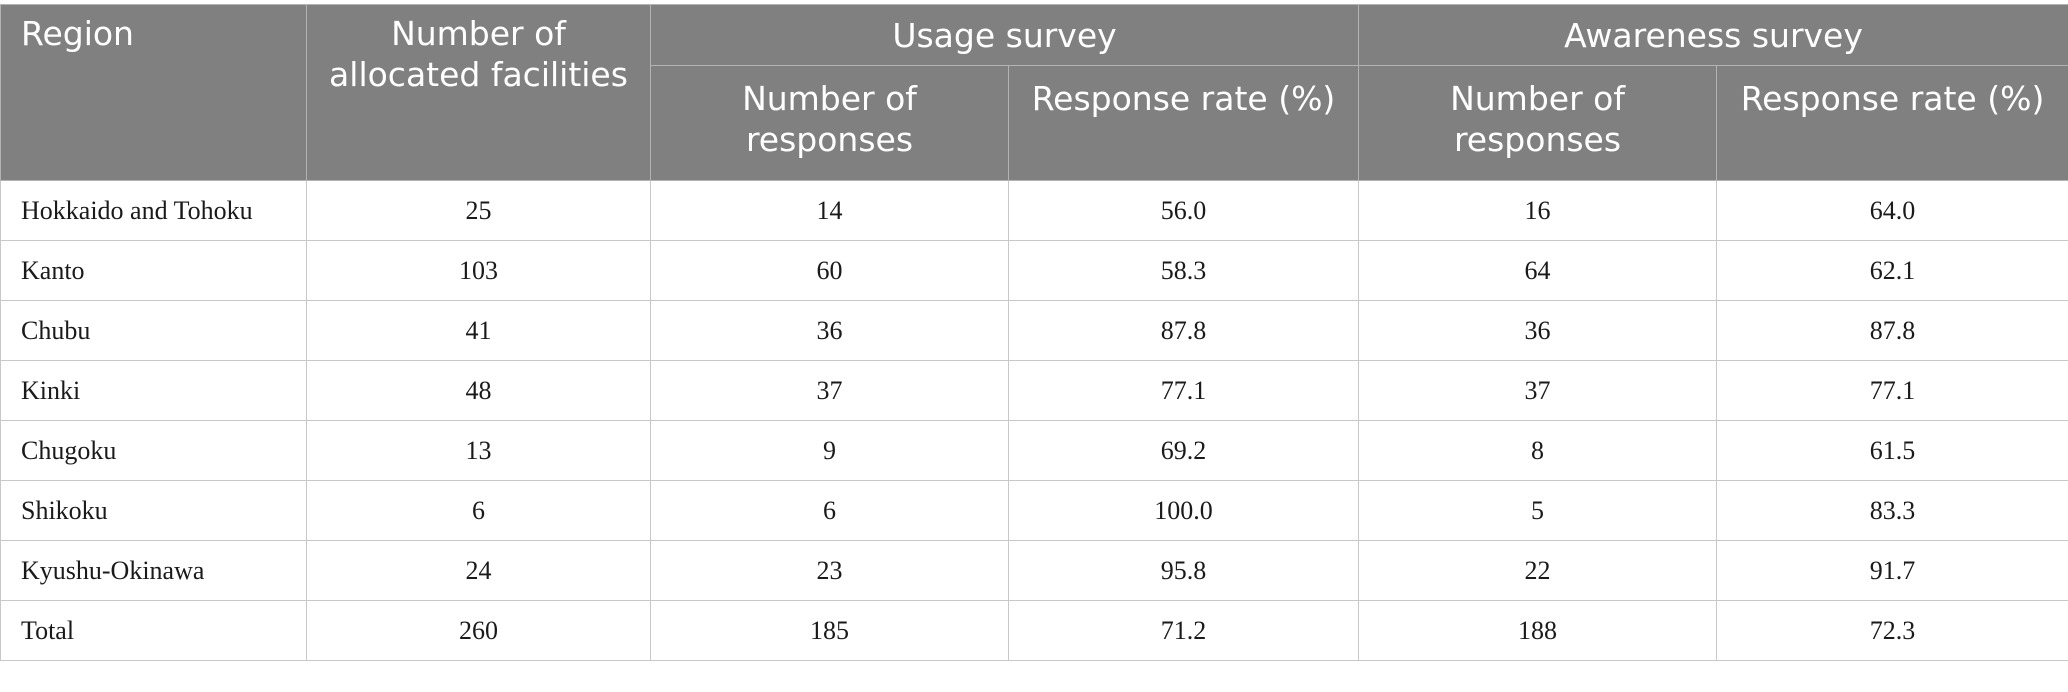 This screenshot has width=2068, height=692. I want to click on table-row: Kanto 103 60 58.3 64 62.1, so click(1034, 270).